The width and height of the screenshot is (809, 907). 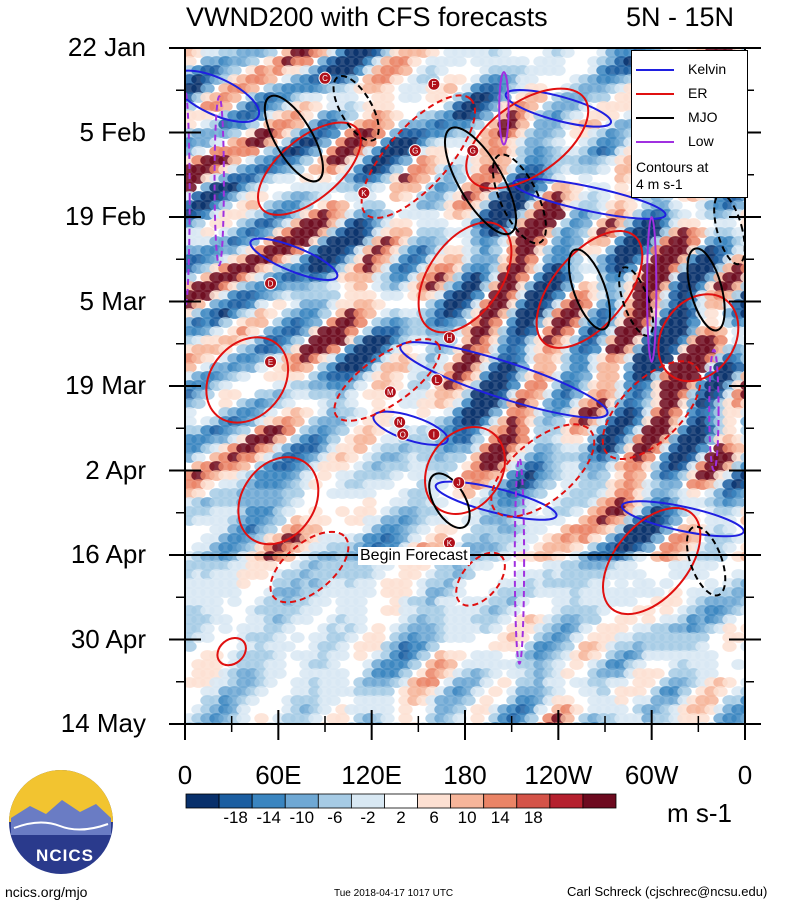 I want to click on colorbar-tick-label: 2, so click(x=401, y=817).